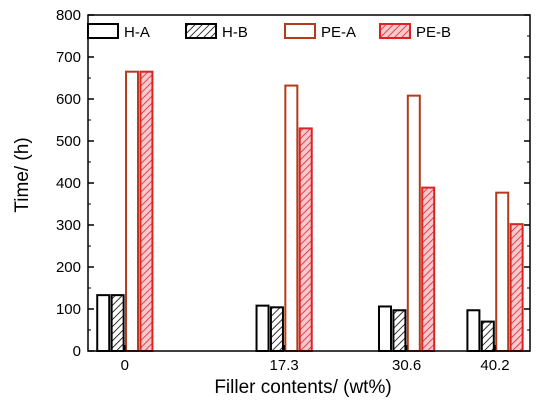 This screenshot has height=405, width=550. I want to click on y-tick-label: 200, so click(68, 267).